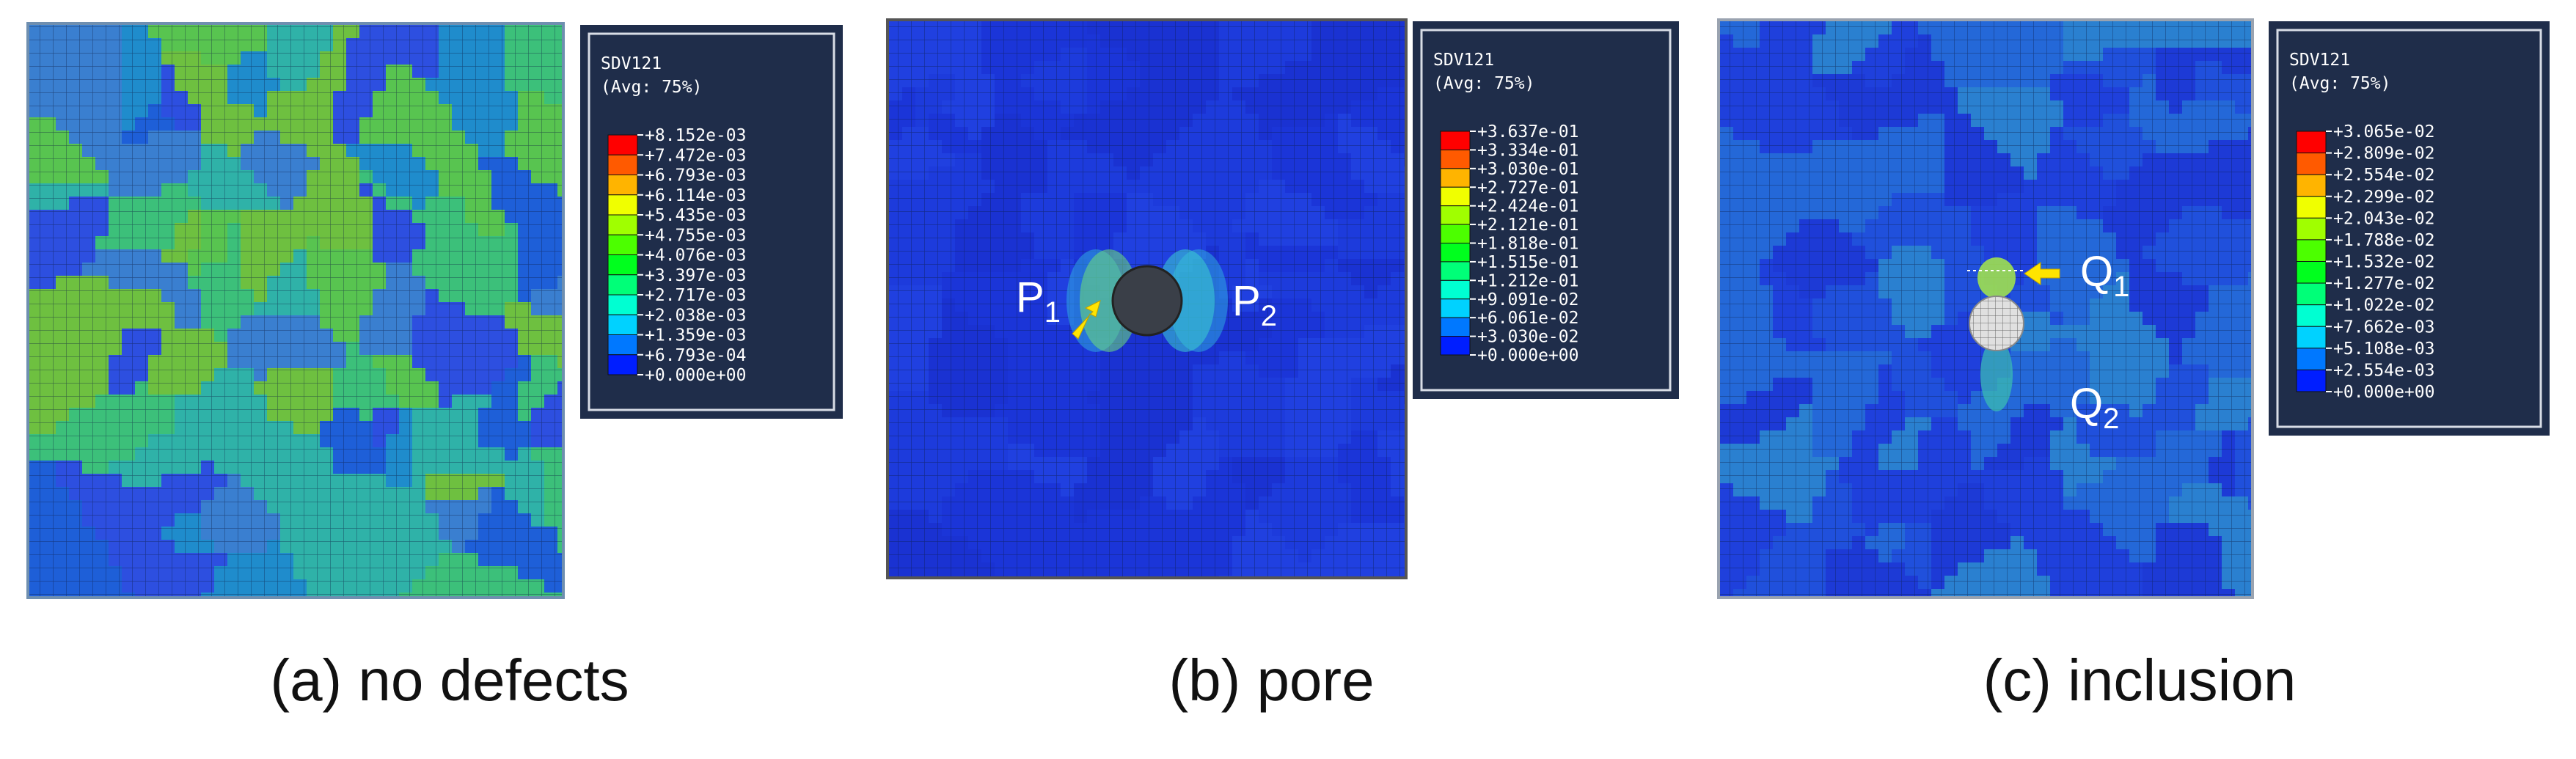 The width and height of the screenshot is (2576, 759). I want to click on annotation-subscript: 2, so click(1269, 316).